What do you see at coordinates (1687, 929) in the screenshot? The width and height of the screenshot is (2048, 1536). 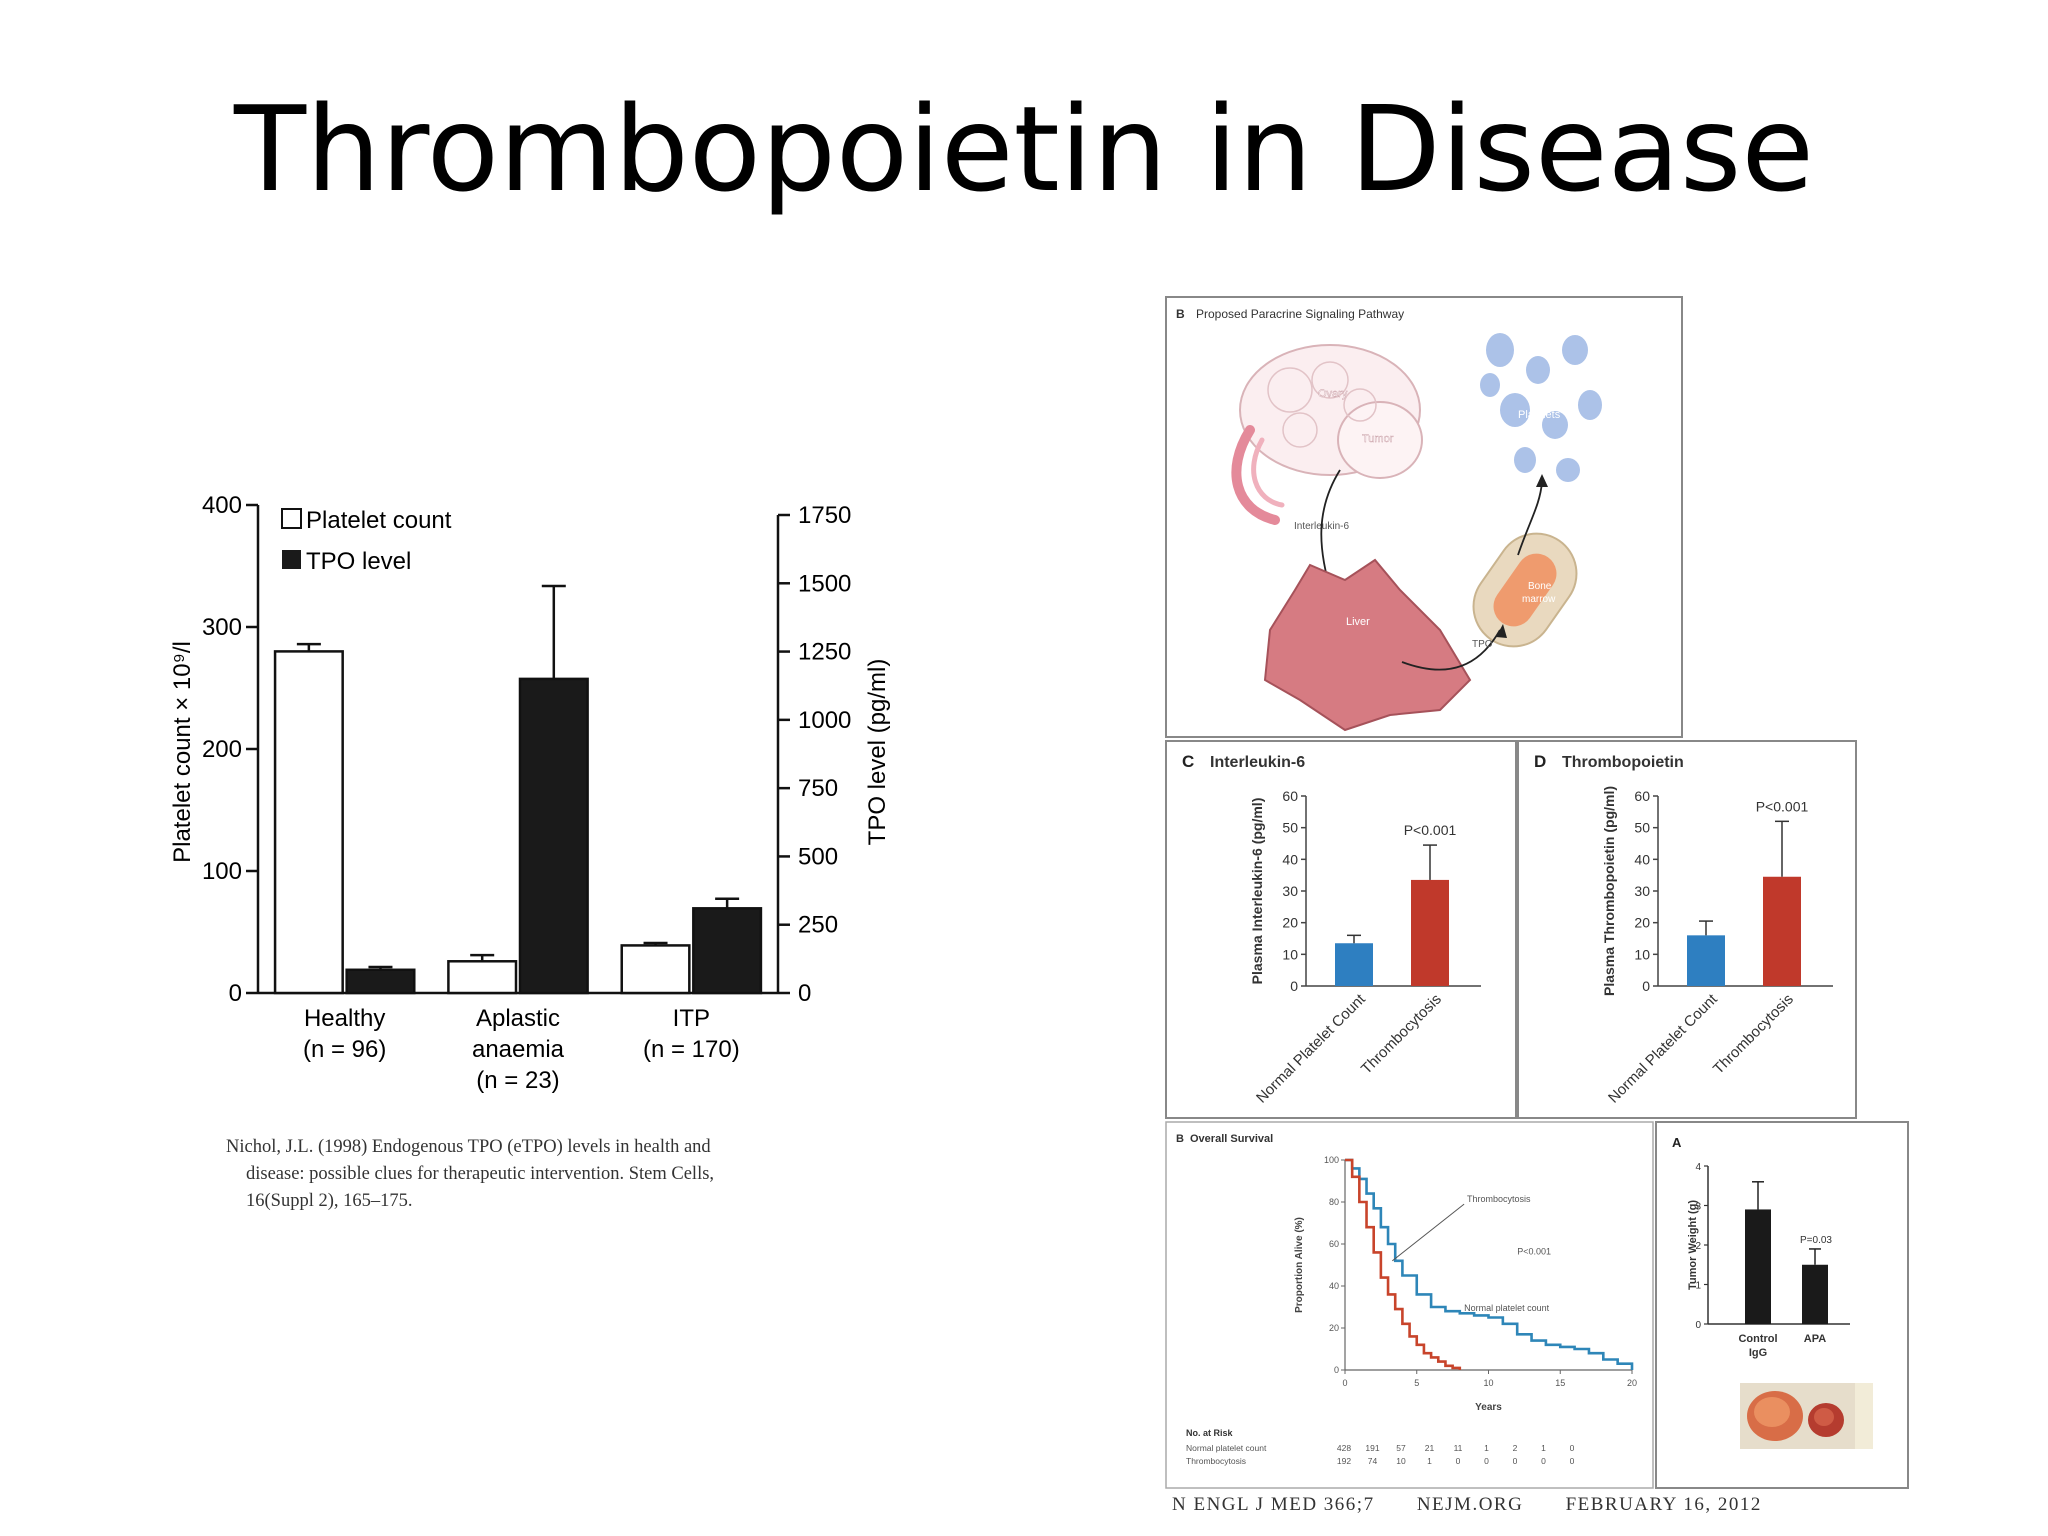 I see `panel-frame-d` at bounding box center [1687, 929].